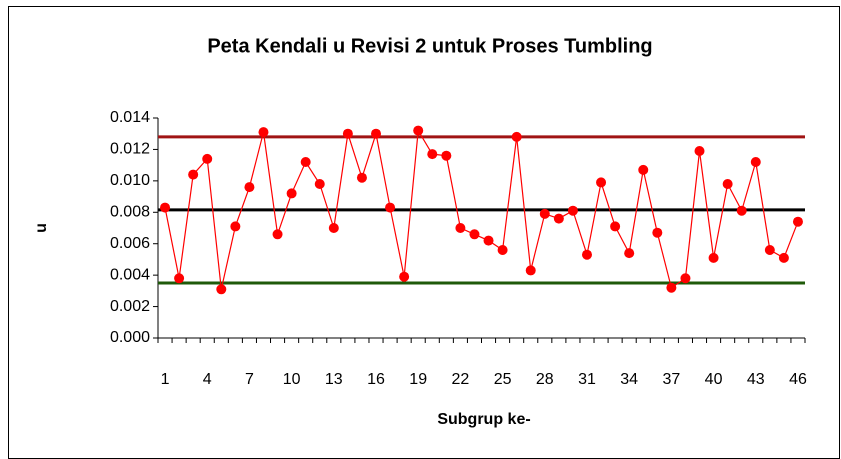 This screenshot has height=459, width=841. I want to click on x-tick-label: 25, so click(503, 379).